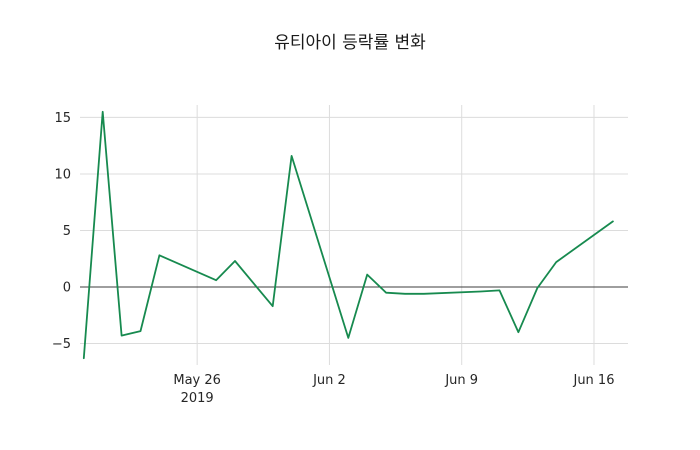  I want to click on y-axis-tick-label: −5, so click(61, 344).